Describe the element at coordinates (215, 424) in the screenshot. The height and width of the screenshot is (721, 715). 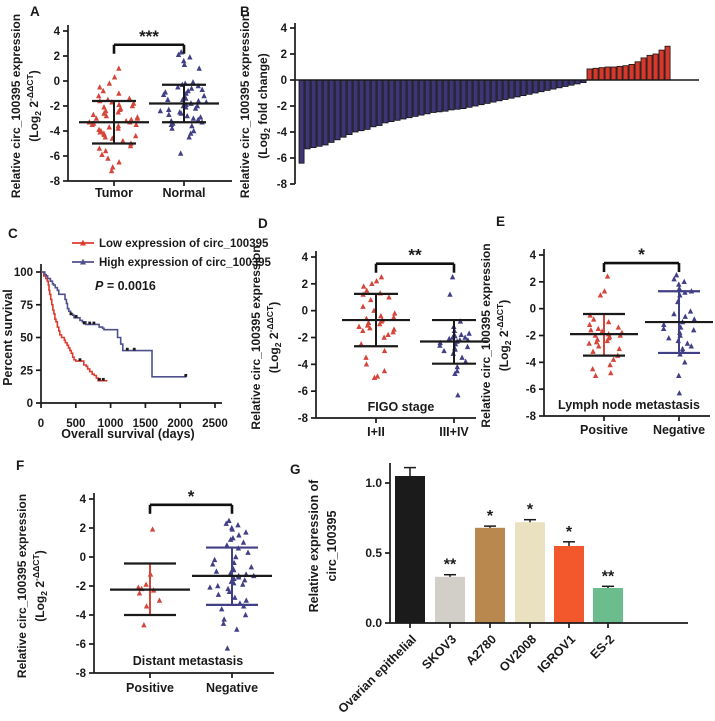
I see `svg-text: 2500` at that location.